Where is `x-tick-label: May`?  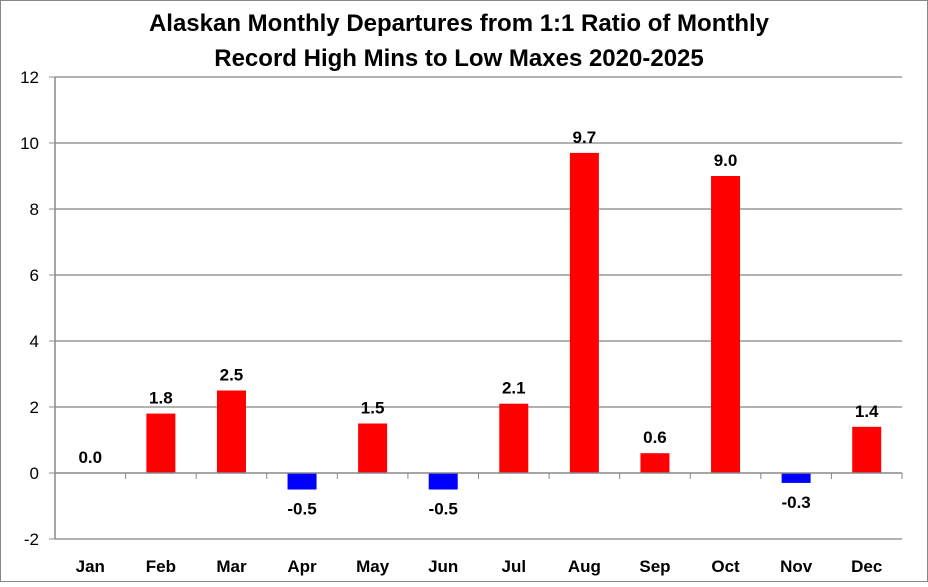
x-tick-label: May is located at coordinates (373, 566).